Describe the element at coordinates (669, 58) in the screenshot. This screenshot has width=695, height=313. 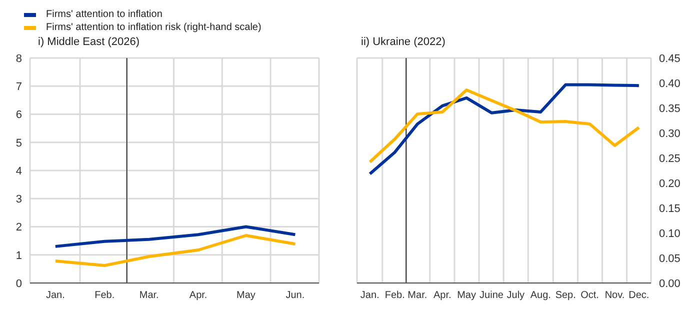
I see `y2-tick-label: 0.45` at that location.